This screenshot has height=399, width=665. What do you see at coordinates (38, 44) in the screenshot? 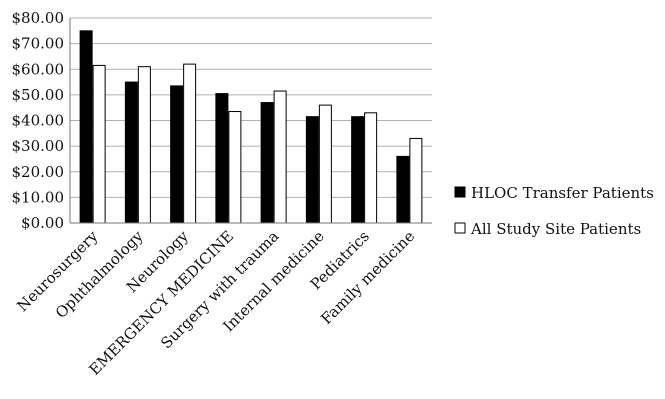
I see `y-tick-label: $70.00` at bounding box center [38, 44].